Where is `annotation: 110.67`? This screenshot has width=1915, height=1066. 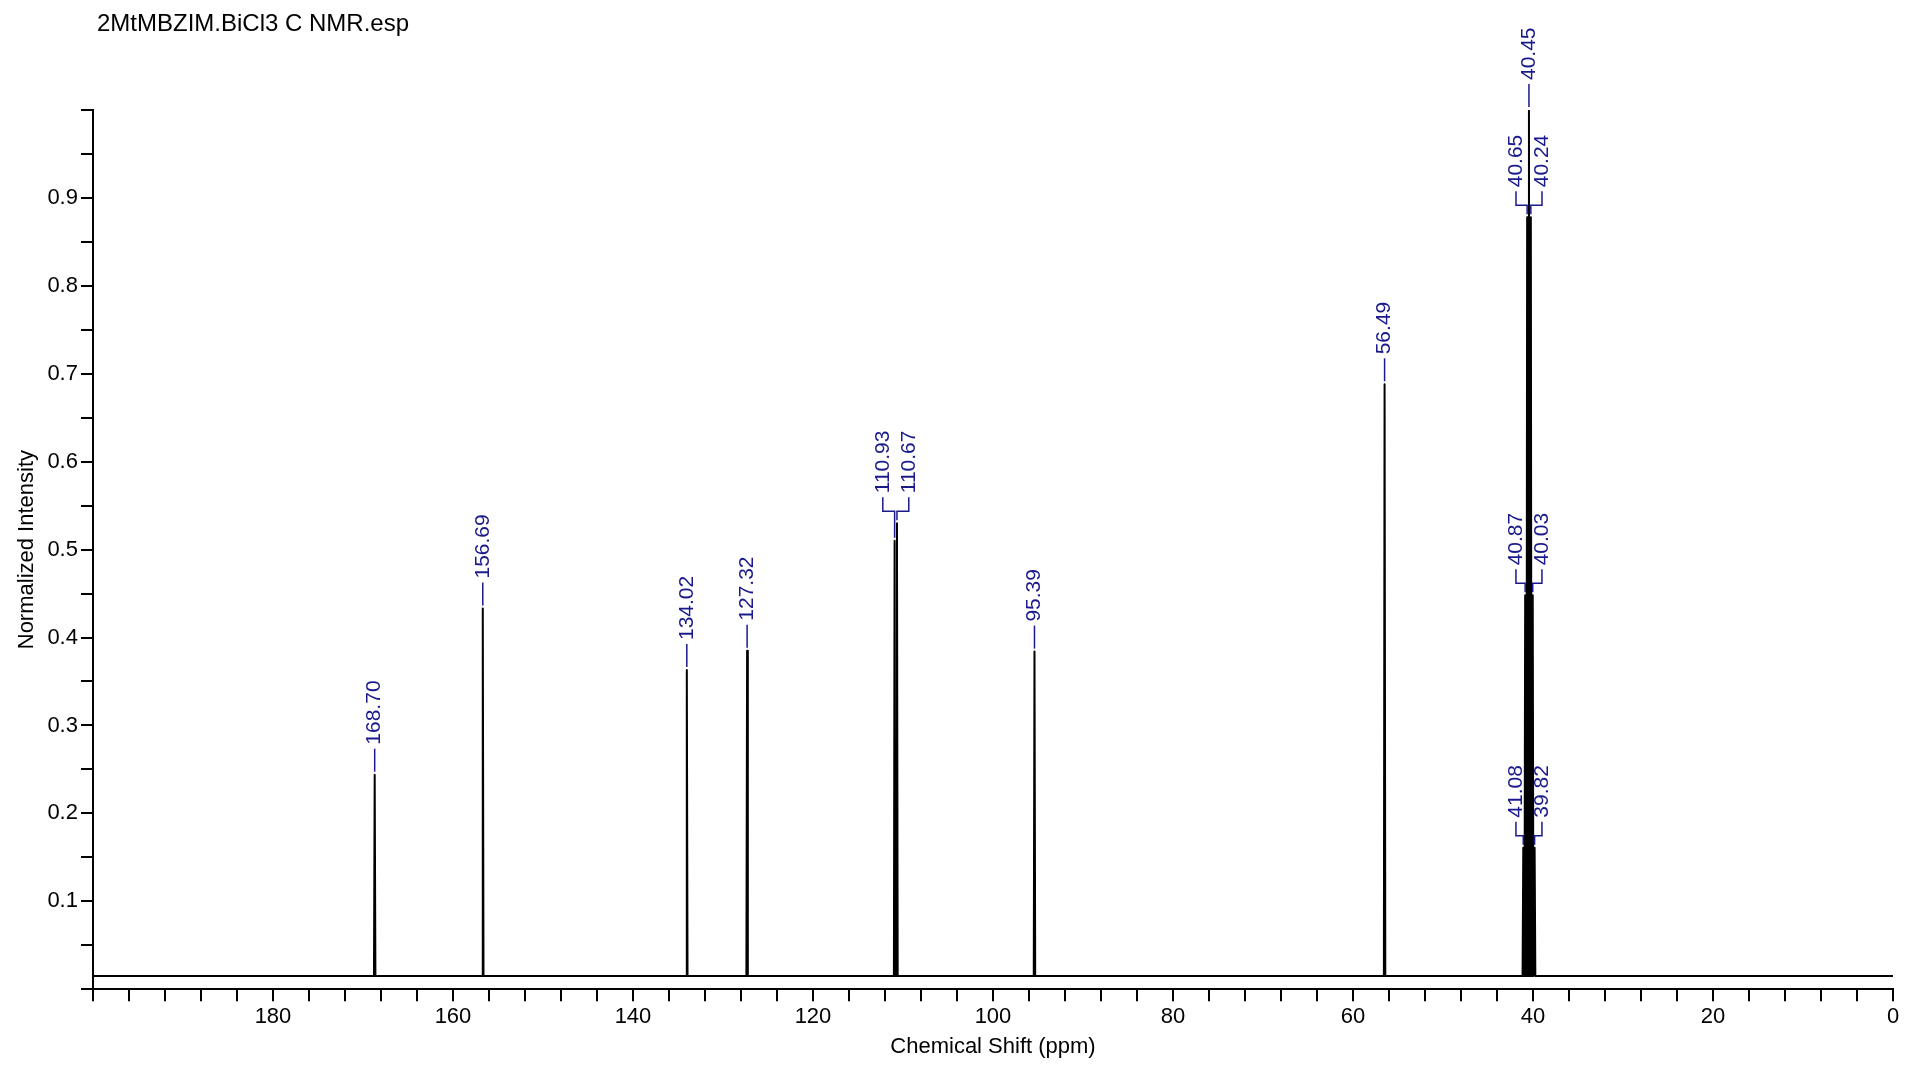 annotation: 110.67 is located at coordinates (907, 462).